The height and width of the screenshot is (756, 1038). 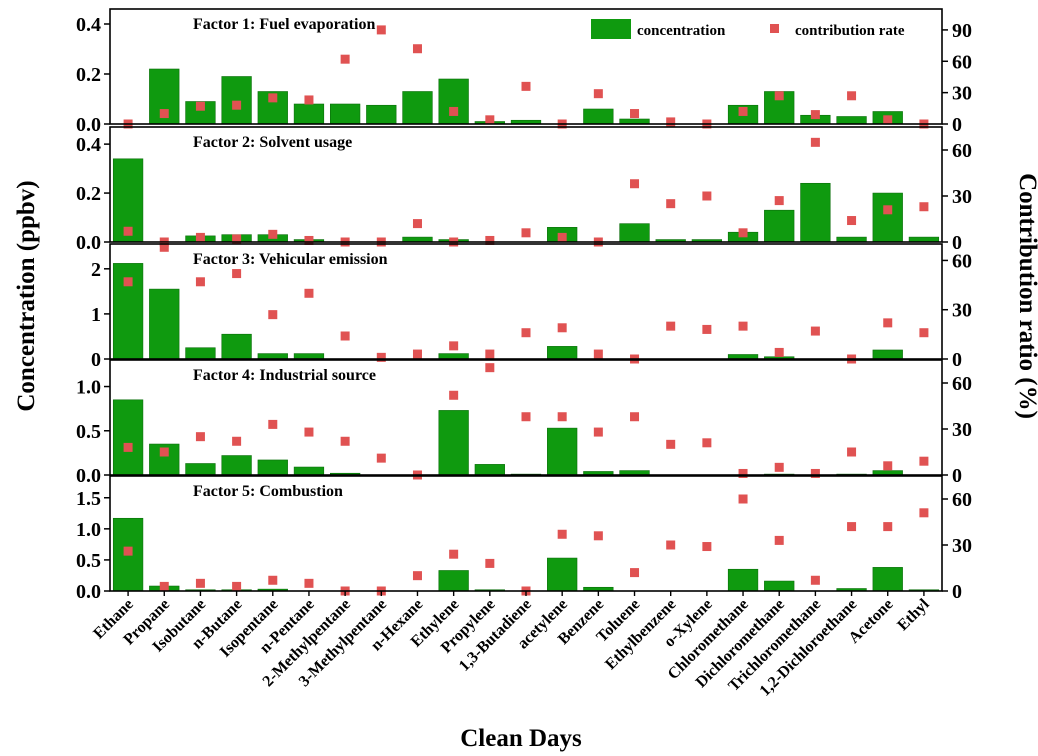 I want to click on panel-title: Factor 1: Fuel evaporation, so click(x=284, y=24).